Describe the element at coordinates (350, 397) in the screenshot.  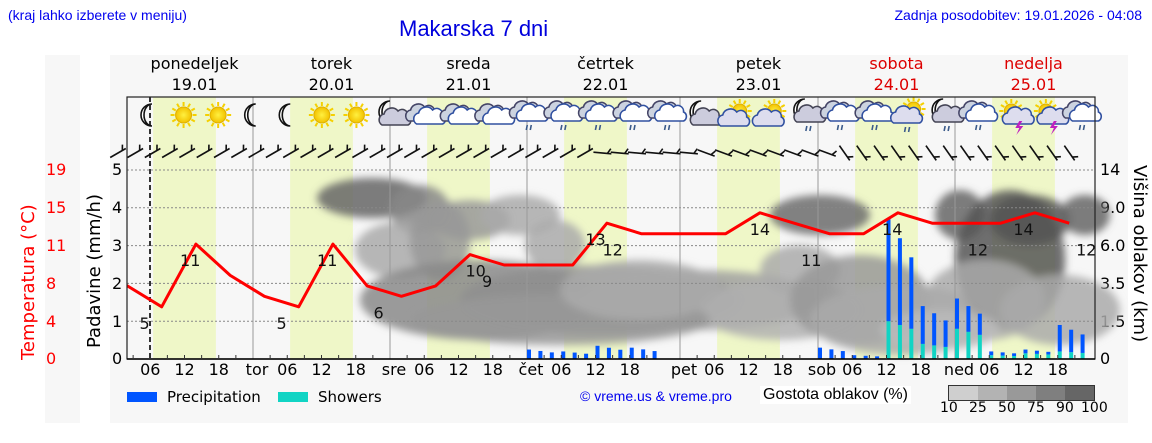
I see `legend-showers-label: Showers` at that location.